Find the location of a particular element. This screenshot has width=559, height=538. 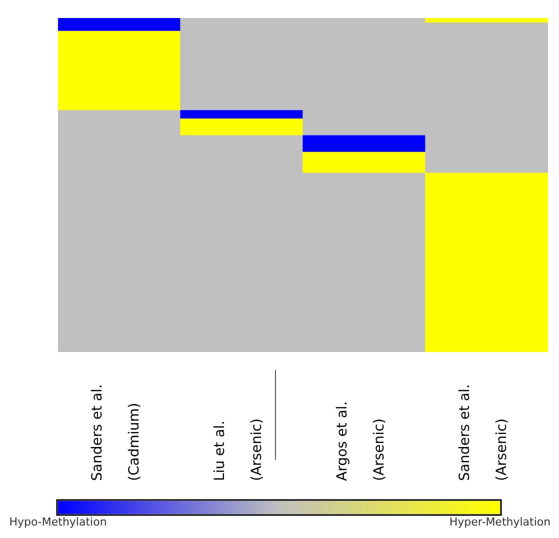

category-label: Sanders et al. (Cadmium) is located at coordinates (115, 432).